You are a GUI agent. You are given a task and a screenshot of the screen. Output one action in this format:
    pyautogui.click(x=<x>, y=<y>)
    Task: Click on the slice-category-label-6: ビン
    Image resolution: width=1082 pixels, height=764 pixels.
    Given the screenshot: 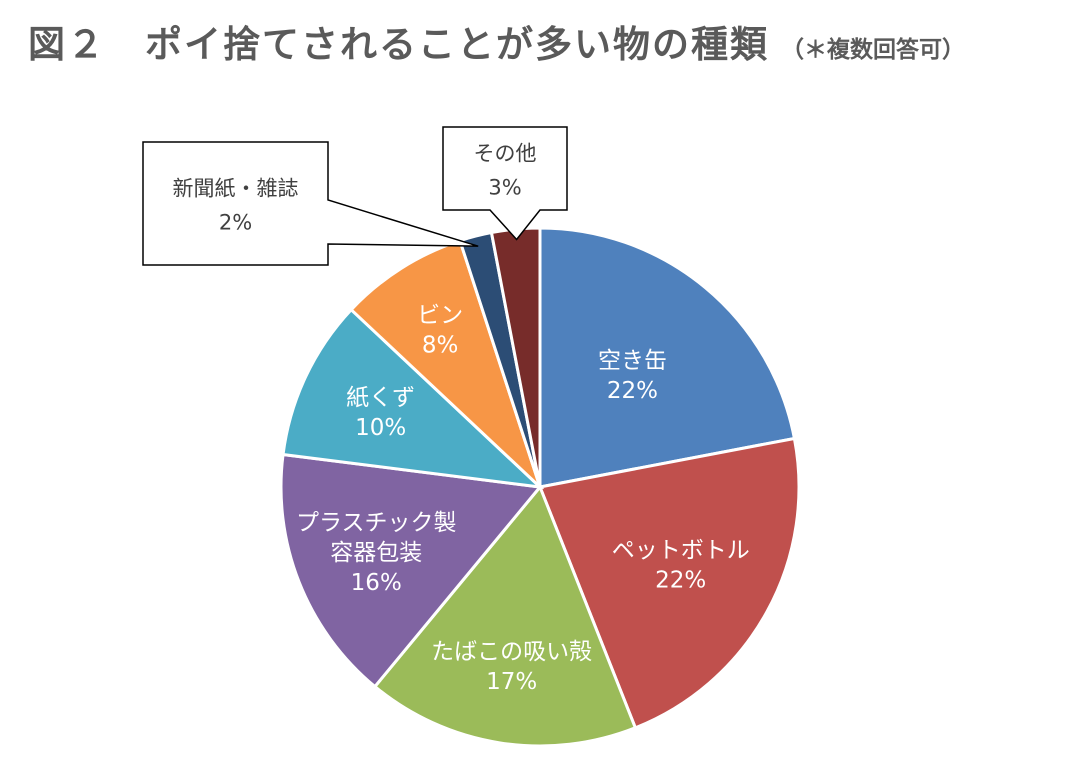 What is the action you would take?
    pyautogui.click(x=440, y=316)
    